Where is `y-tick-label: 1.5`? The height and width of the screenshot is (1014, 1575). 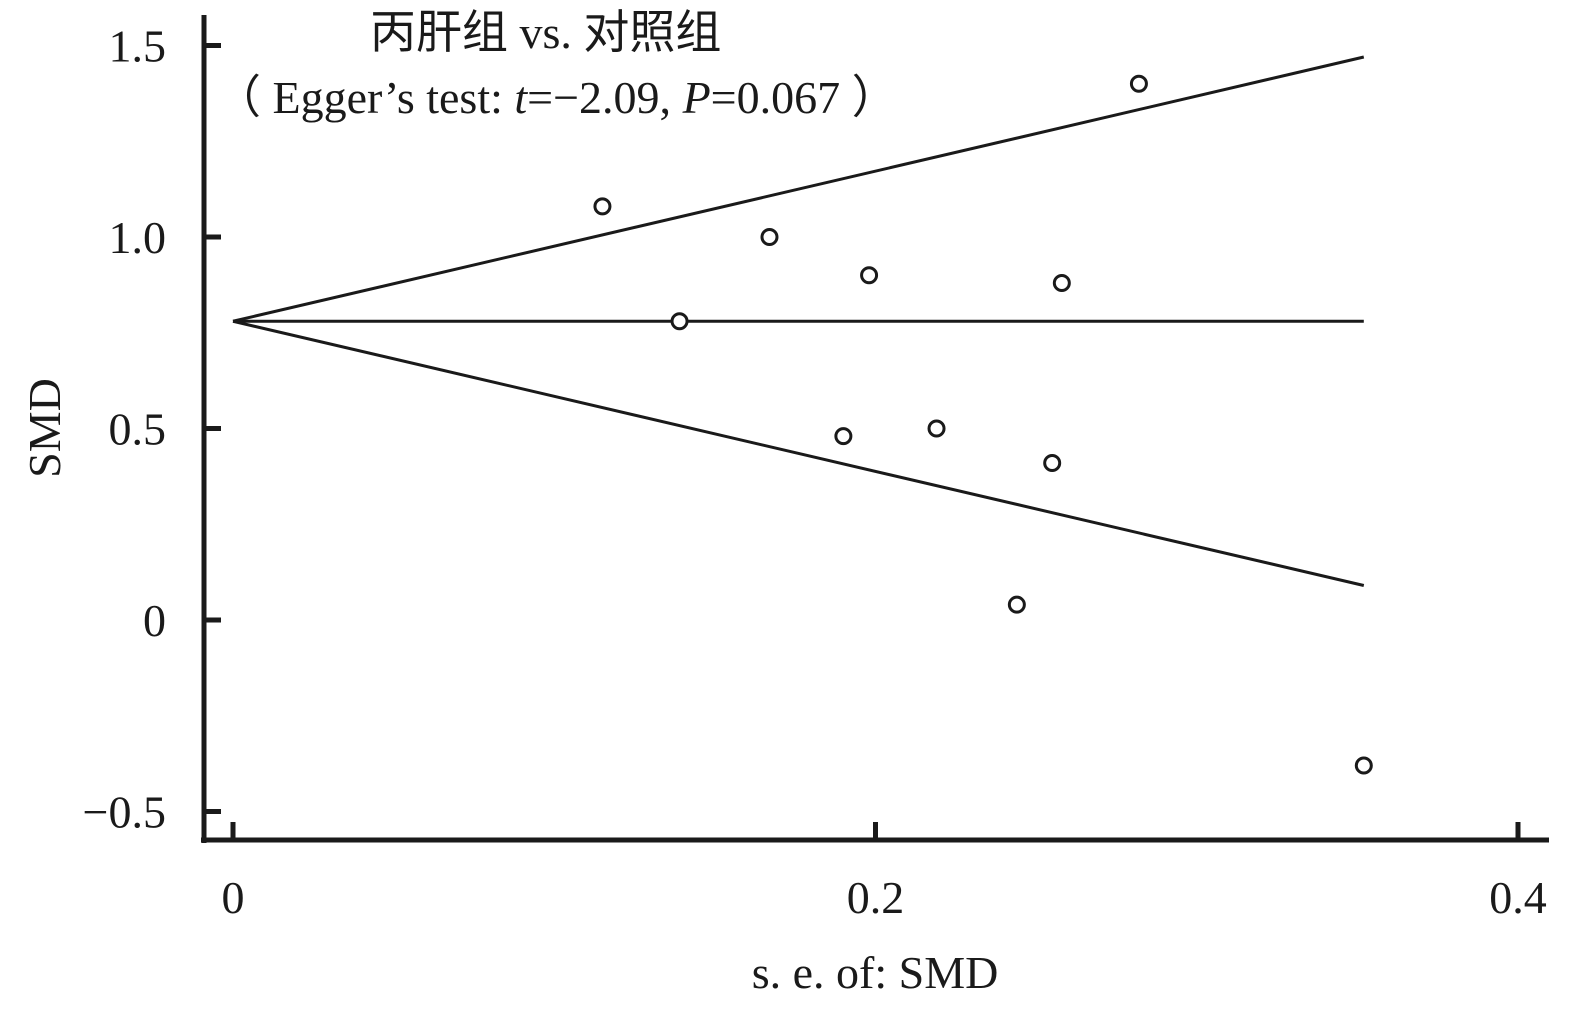
y-tick-label: 1.5 is located at coordinates (138, 46).